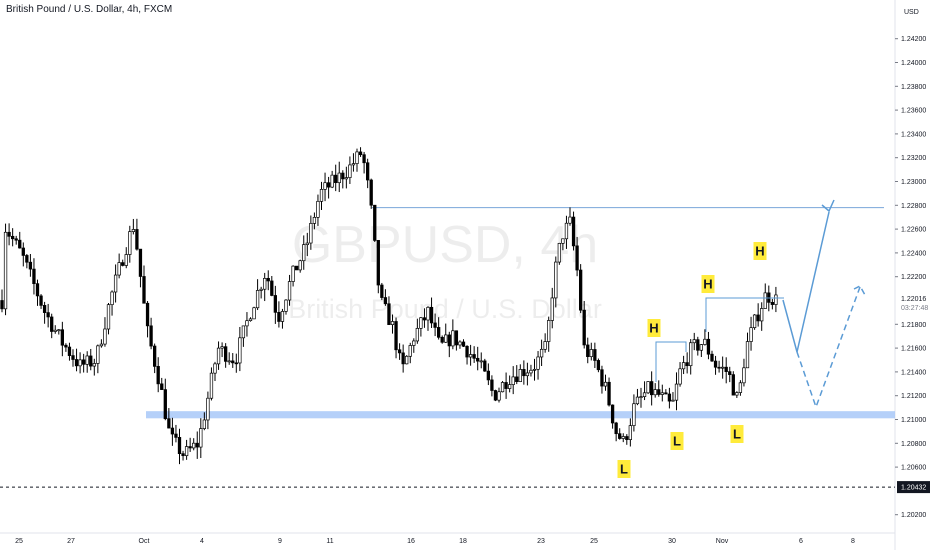 This screenshot has height=550, width=932. Describe the element at coordinates (541, 541) in the screenshot. I see `time-tick-label: 23` at that location.